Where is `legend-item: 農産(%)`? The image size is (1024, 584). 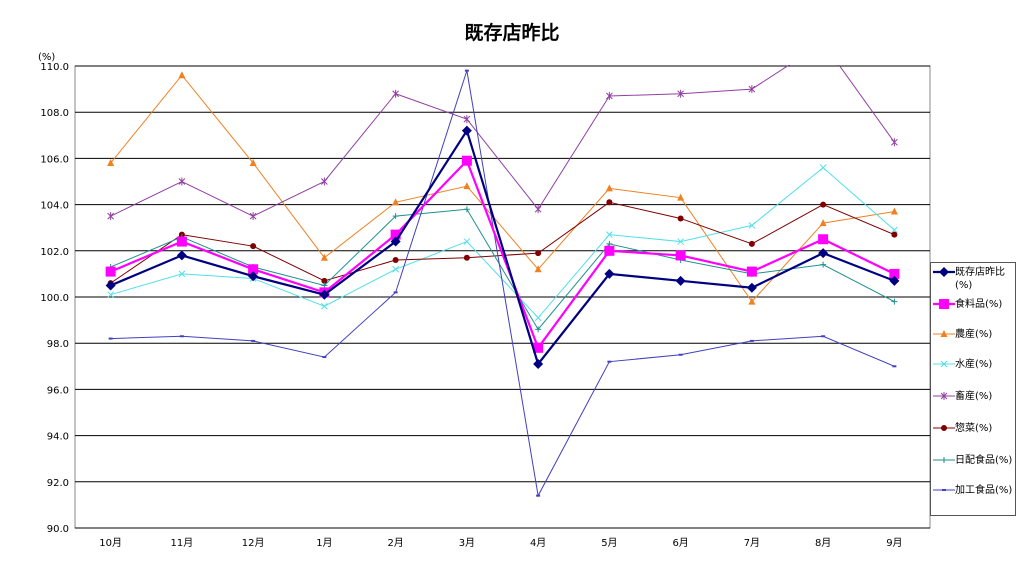 legend-item: 農産(%) is located at coordinates (974, 334).